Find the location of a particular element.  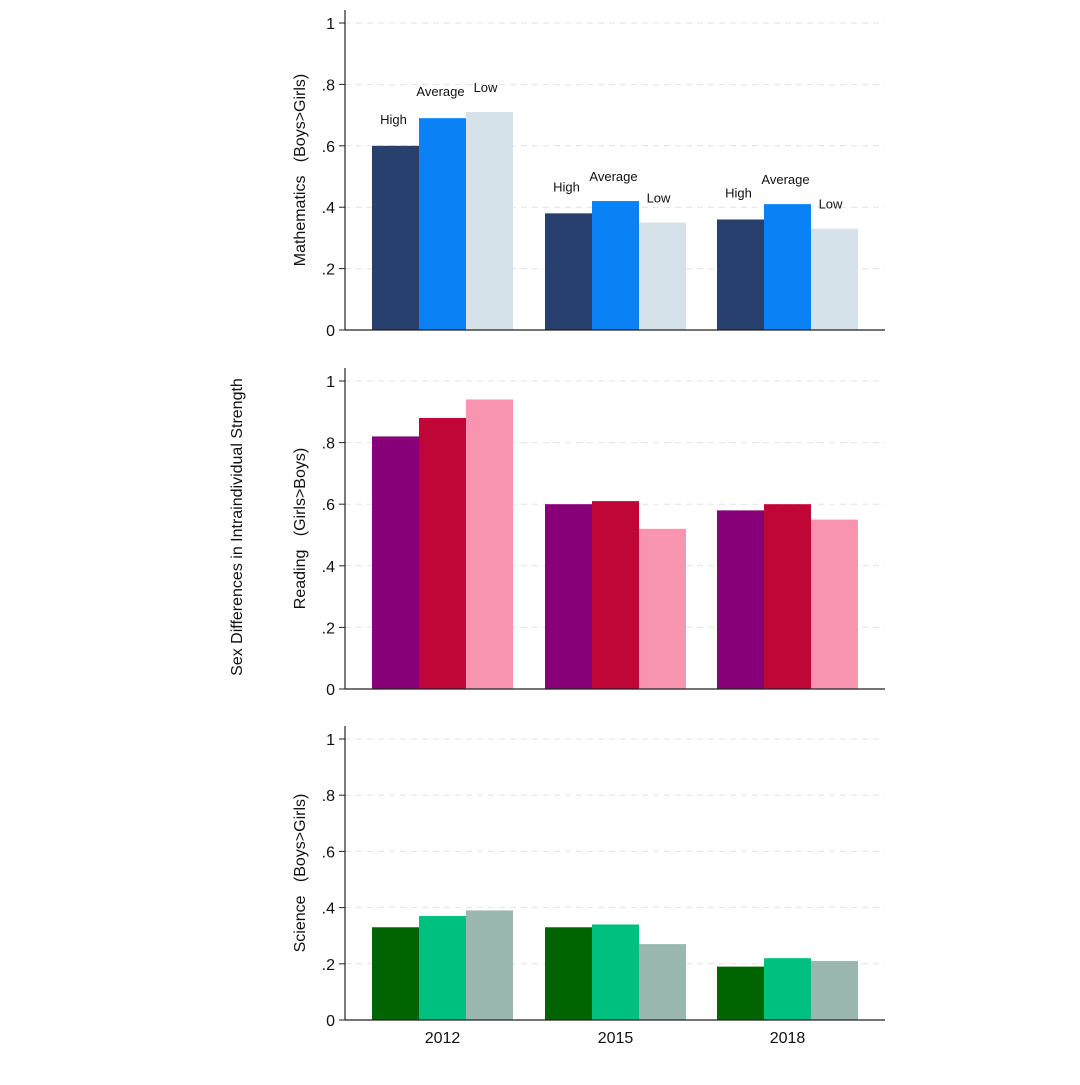

x-tick-label: 2018 is located at coordinates (788, 1038).